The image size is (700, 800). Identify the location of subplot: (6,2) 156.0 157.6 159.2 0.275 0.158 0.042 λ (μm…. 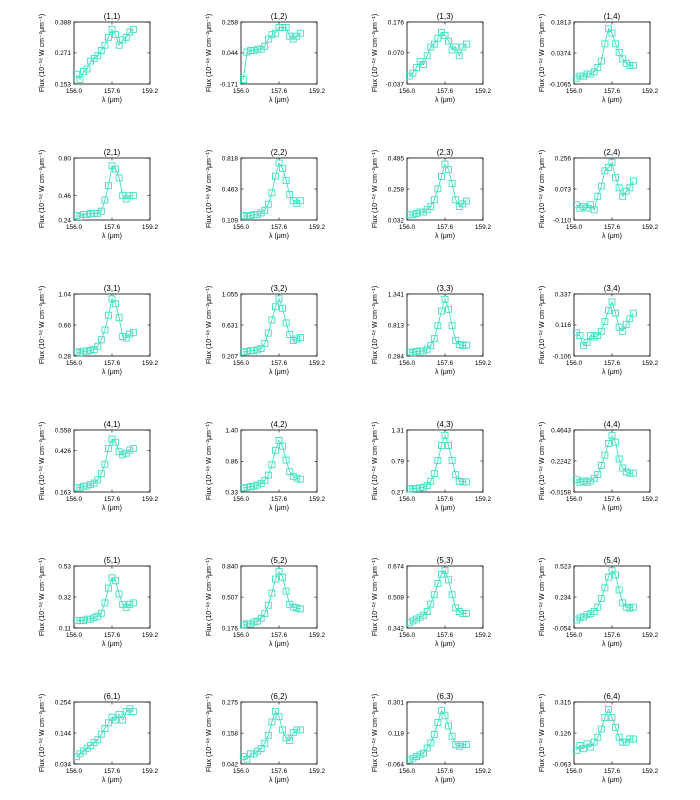
(266, 738).